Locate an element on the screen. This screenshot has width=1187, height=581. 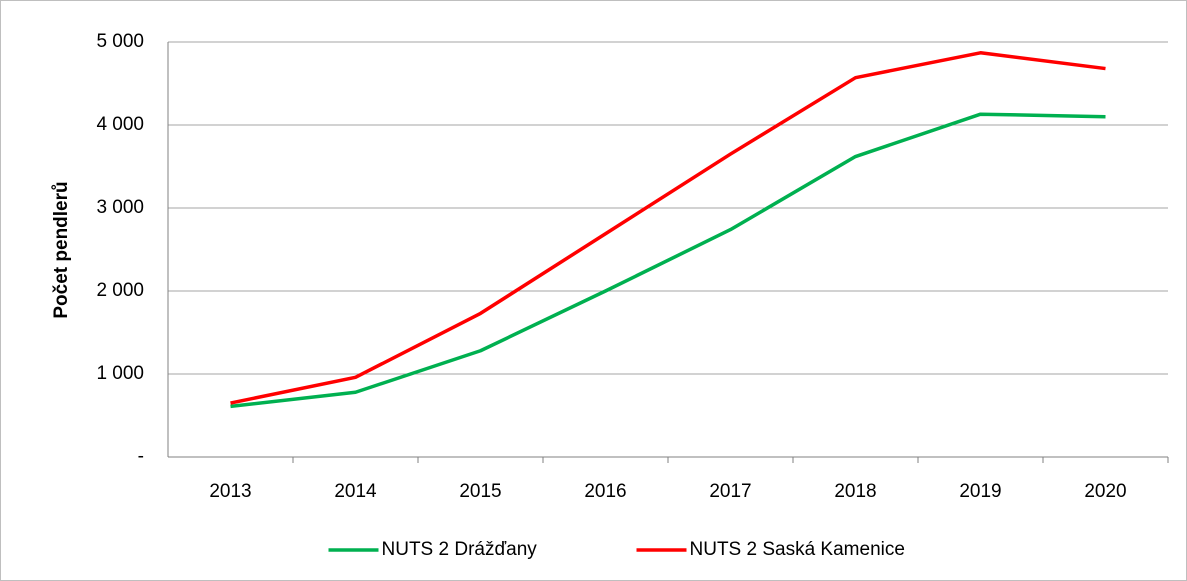
y-tick-label: 5 000 is located at coordinates (120, 41).